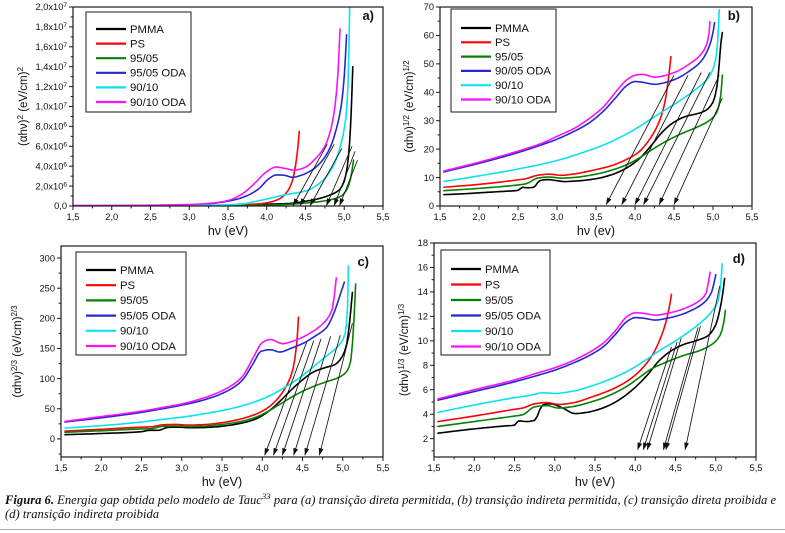 The height and width of the screenshot is (533, 785). I want to click on y-tick-label: 300, so click(47, 258).